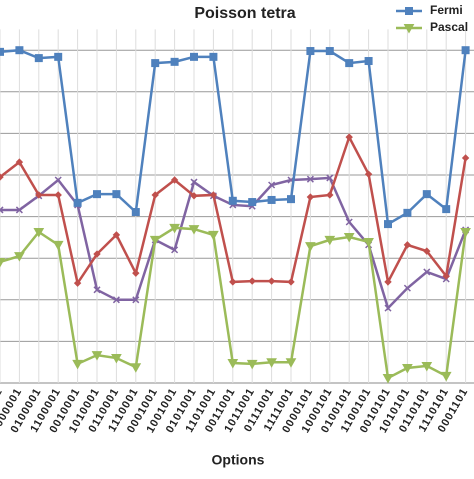 The image size is (474, 479). What do you see at coordinates (446, 10) in the screenshot?
I see `legend-label: Fermi` at bounding box center [446, 10].